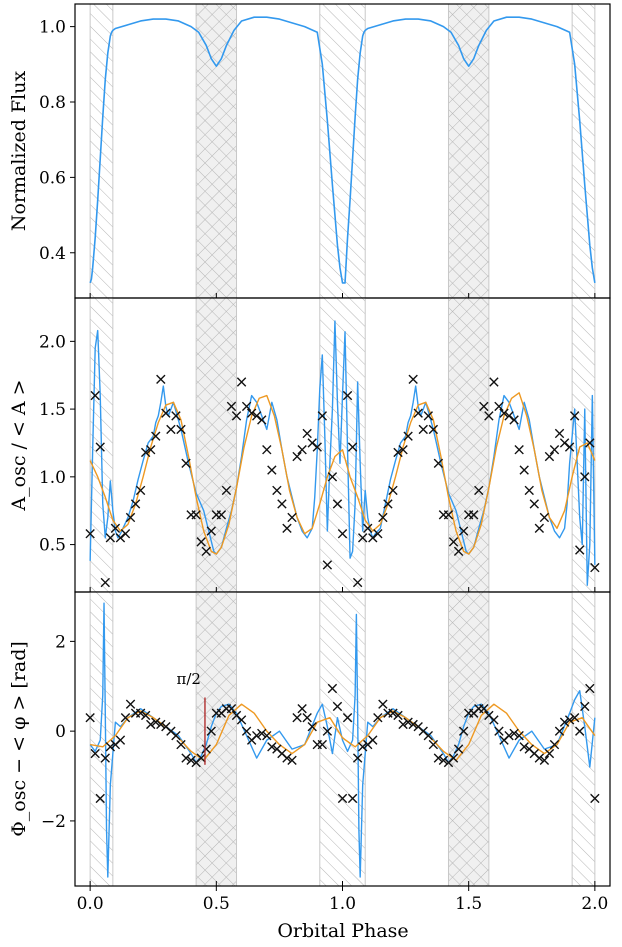 This screenshot has height=947, width=622. I want to click on y-tick-label: 0.5, so click(52, 546).